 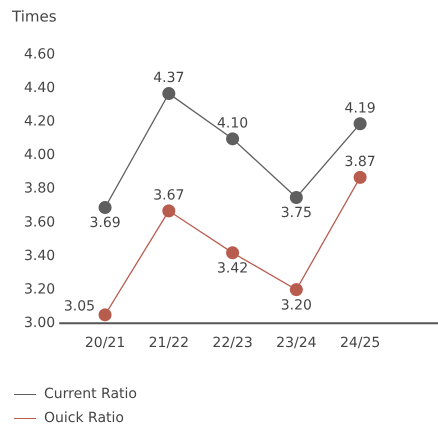 I want to click on legend-label: Ouick Ratio, so click(x=84, y=418).